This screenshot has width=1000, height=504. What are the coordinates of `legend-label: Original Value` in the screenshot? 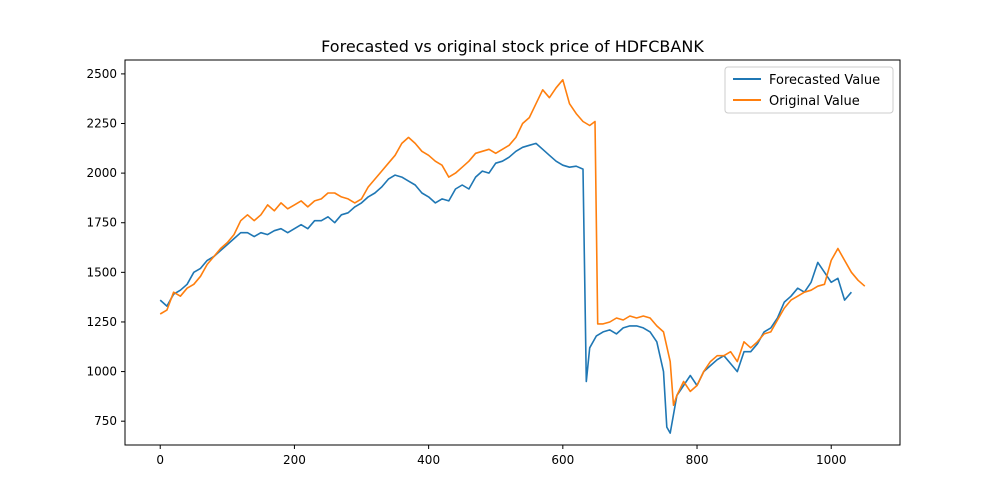 It's located at (814, 101).